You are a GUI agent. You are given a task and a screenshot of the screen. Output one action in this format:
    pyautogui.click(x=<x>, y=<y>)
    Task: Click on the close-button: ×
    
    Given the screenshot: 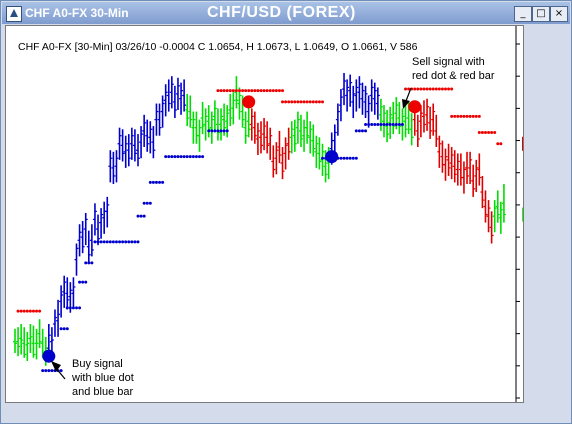 What is the action you would take?
    pyautogui.click(x=559, y=14)
    